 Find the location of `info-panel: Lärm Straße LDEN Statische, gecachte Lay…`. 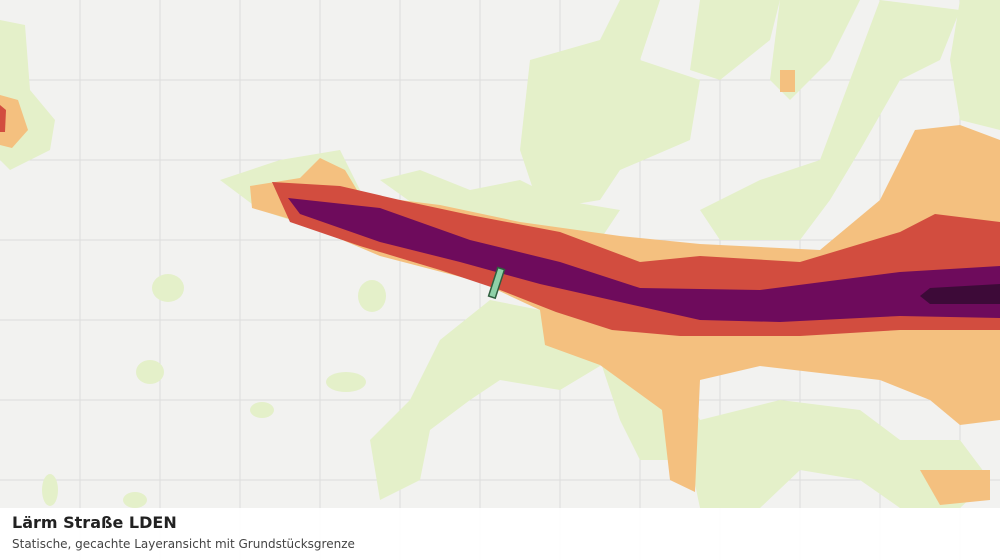

info-panel: Lärm Straße LDEN Statische, gecachte Lay… is located at coordinates (500, 534).